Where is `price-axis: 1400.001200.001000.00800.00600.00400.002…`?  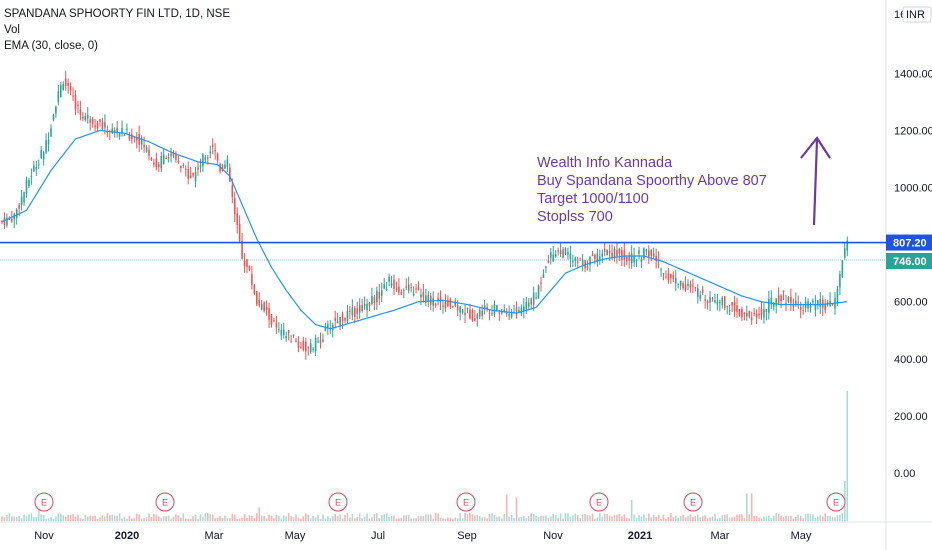
price-axis: 1400.001200.001000.00800.00600.00400.002… is located at coordinates (913, 274).